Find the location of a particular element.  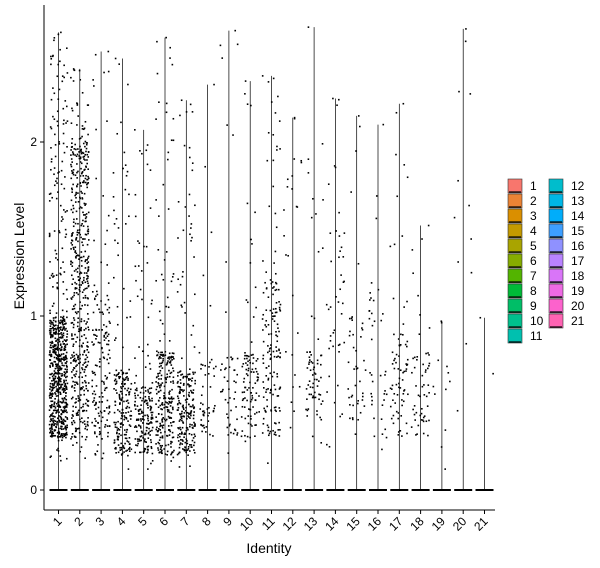

legend-item-14: 14 is located at coordinates (566, 216).